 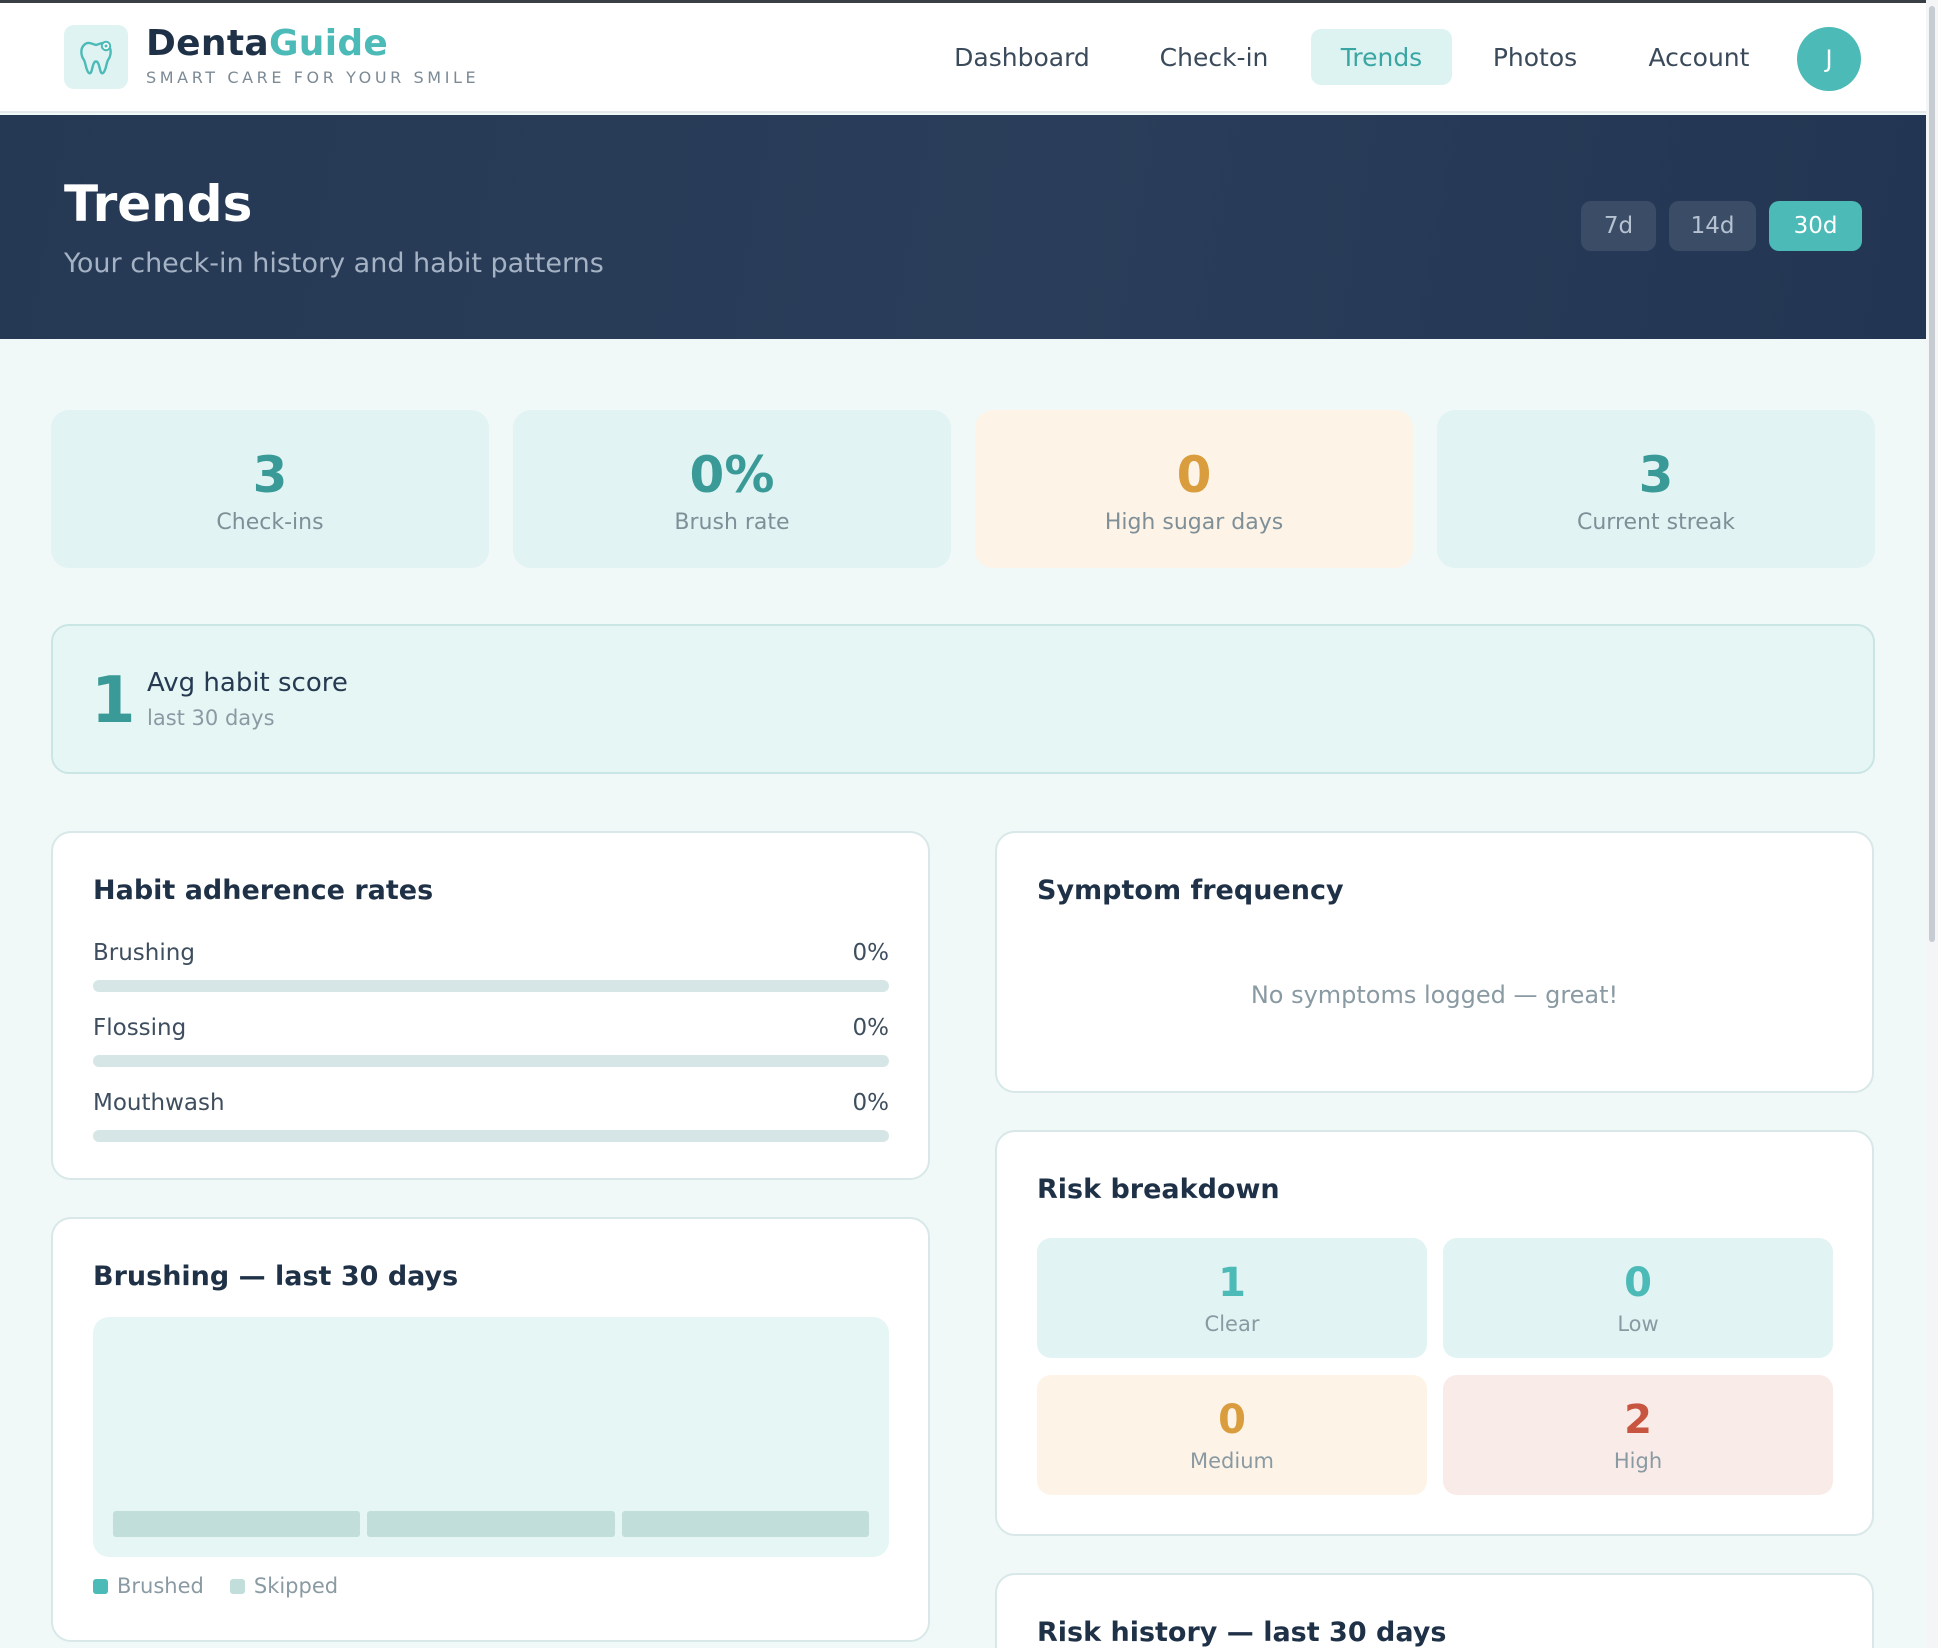 I want to click on brushing-chart-panel: Brushing — last 30 days Brushed Skipped, so click(x=490, y=1429).